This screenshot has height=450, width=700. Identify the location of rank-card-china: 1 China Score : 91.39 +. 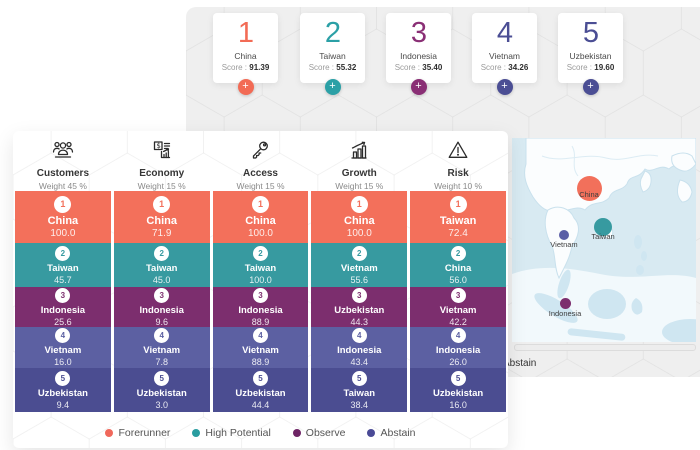
(245, 54).